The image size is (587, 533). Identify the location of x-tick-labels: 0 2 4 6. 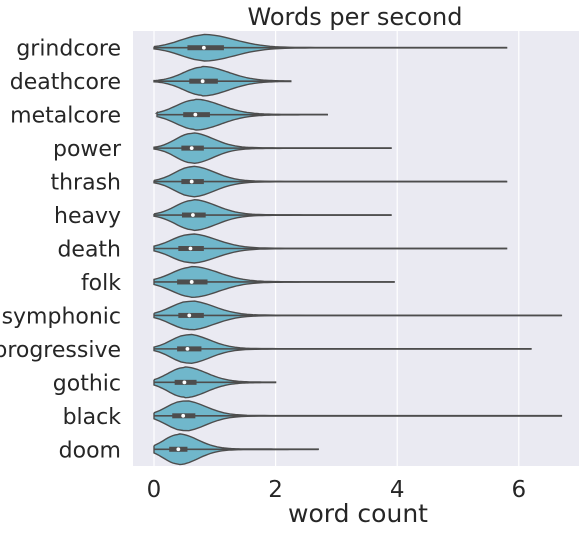
(336, 490).